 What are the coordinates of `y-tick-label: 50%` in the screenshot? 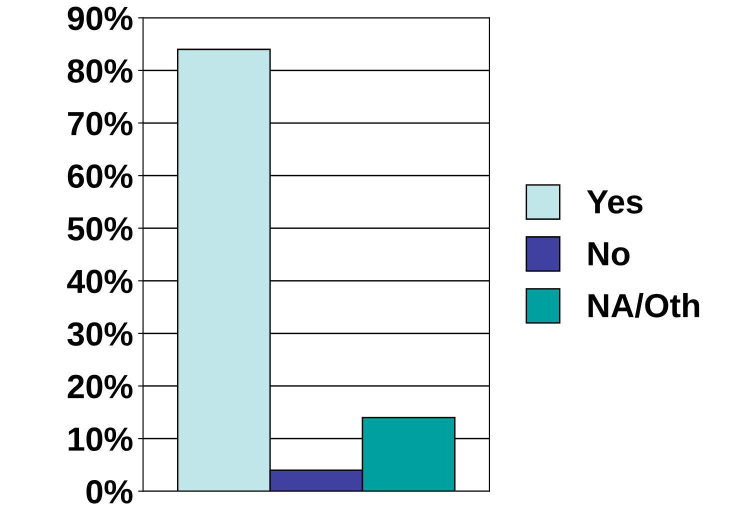 It's located at (100, 229).